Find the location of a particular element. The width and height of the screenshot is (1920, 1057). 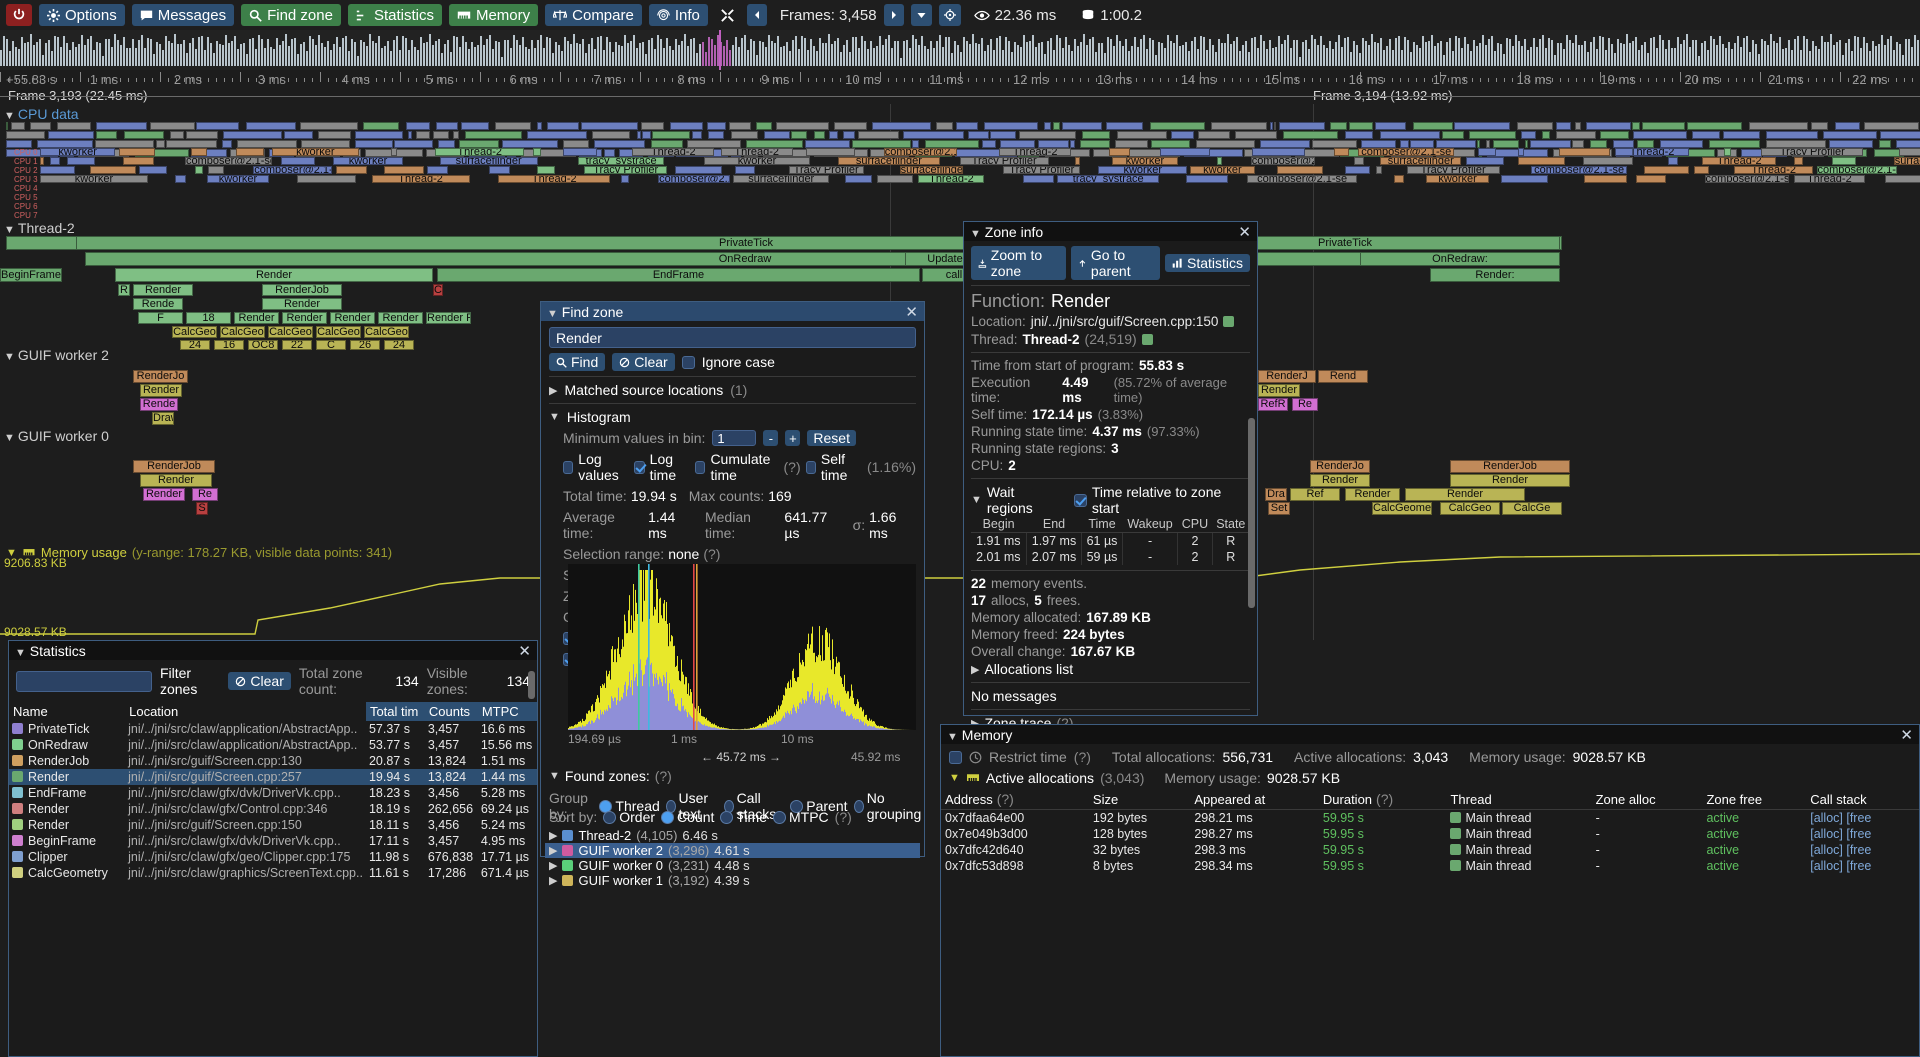

thread2-leaf-zone: C is located at coordinates (331, 345).